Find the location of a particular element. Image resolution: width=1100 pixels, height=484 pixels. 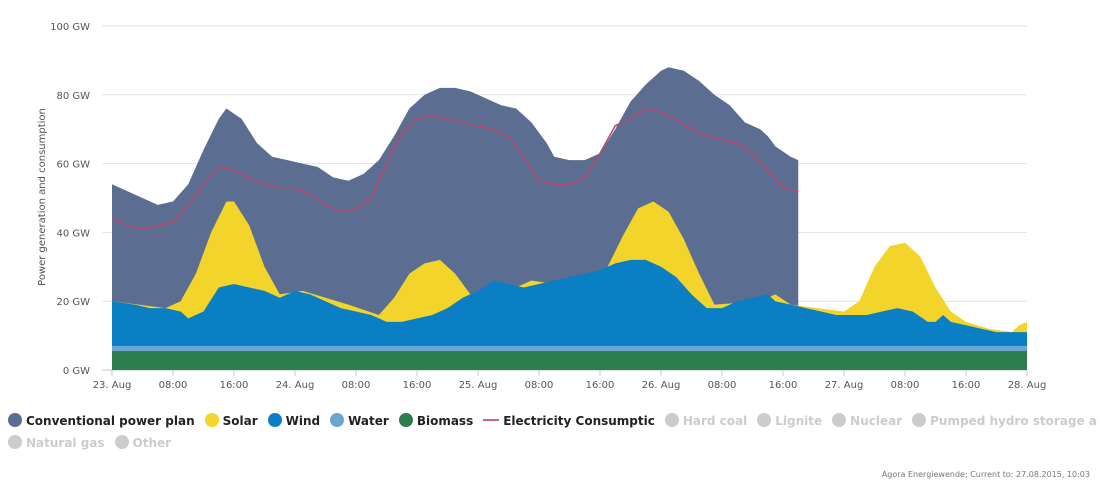

y-axis-label: Power generation and consumption is located at coordinates (42, 197).